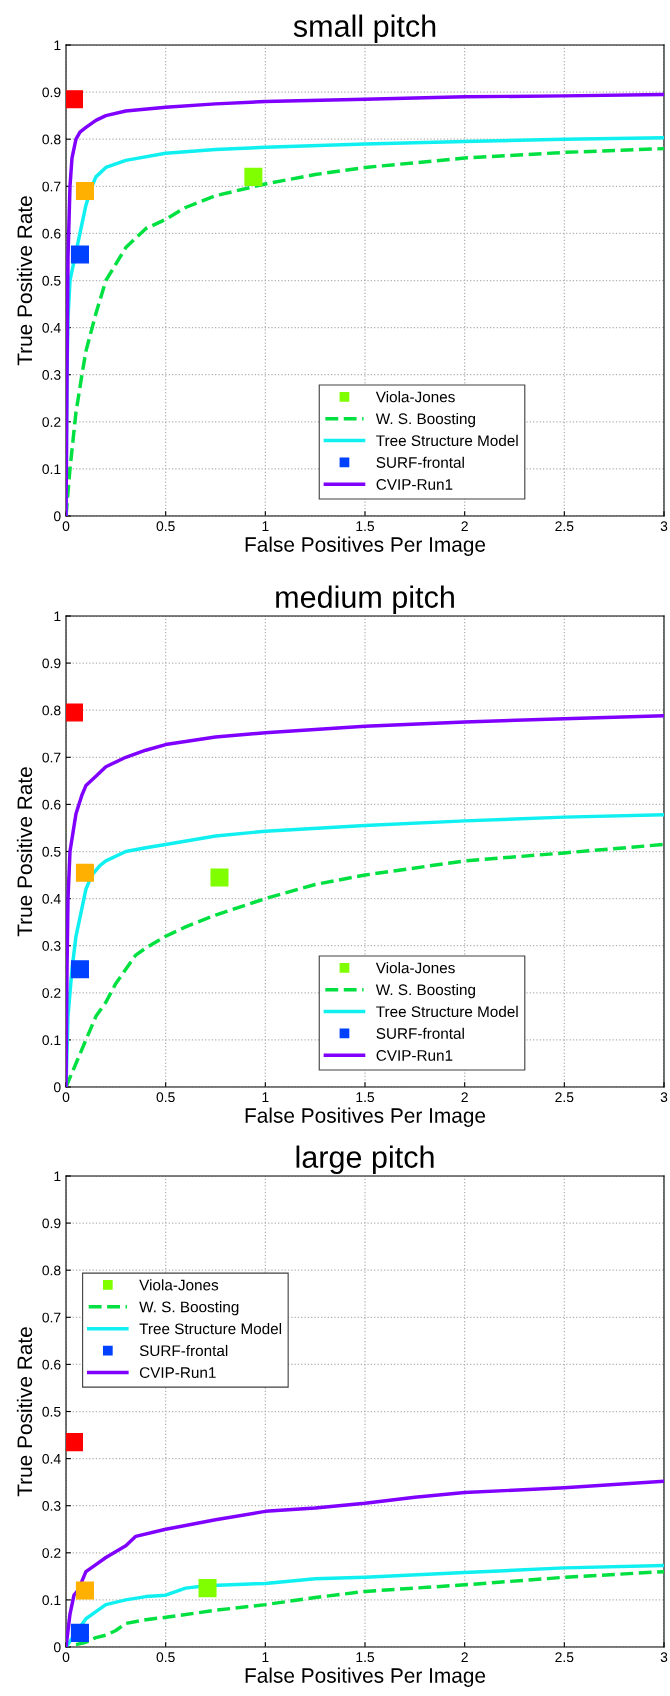 The image size is (670, 1696). What do you see at coordinates (364, 29) in the screenshot?
I see `chart-title: small pitch` at bounding box center [364, 29].